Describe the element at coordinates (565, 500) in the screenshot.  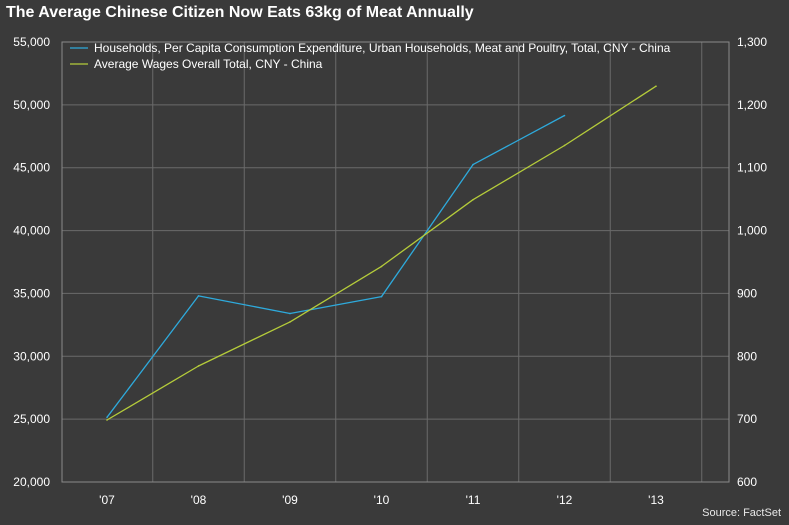
I see `x-axis-tick-label: '12` at that location.